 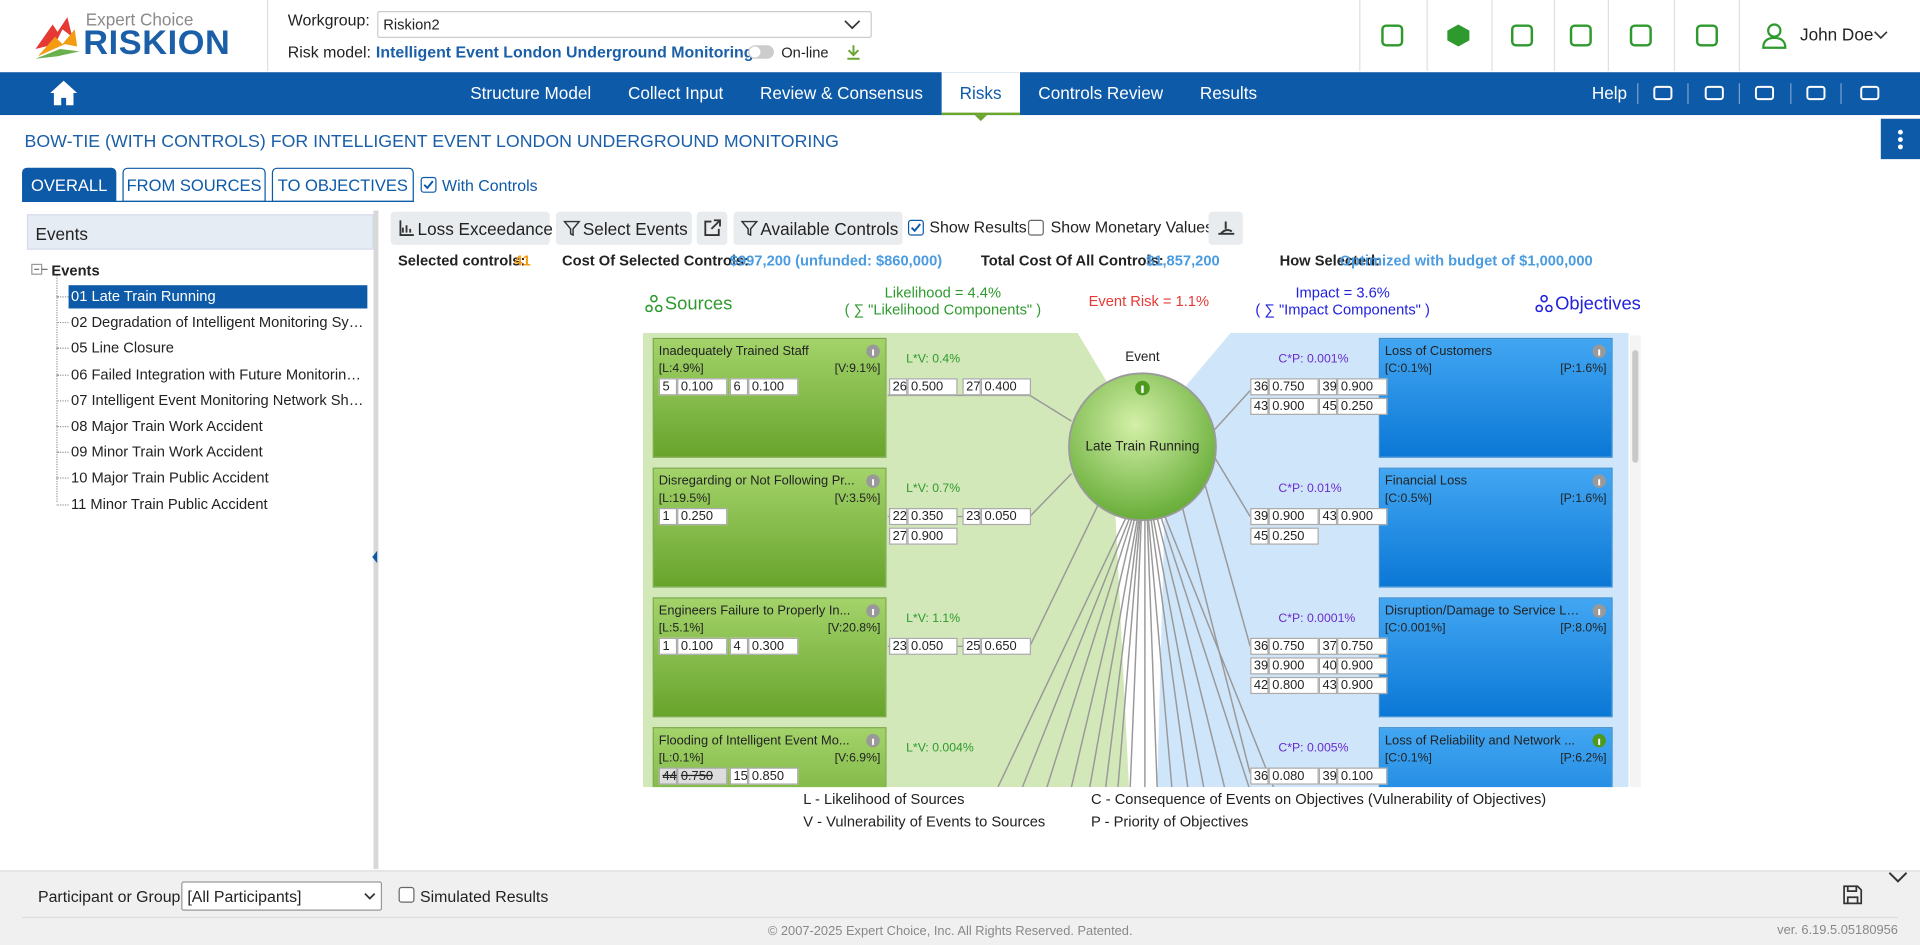 I want to click on scrollbar-thumb, so click(x=1635, y=406).